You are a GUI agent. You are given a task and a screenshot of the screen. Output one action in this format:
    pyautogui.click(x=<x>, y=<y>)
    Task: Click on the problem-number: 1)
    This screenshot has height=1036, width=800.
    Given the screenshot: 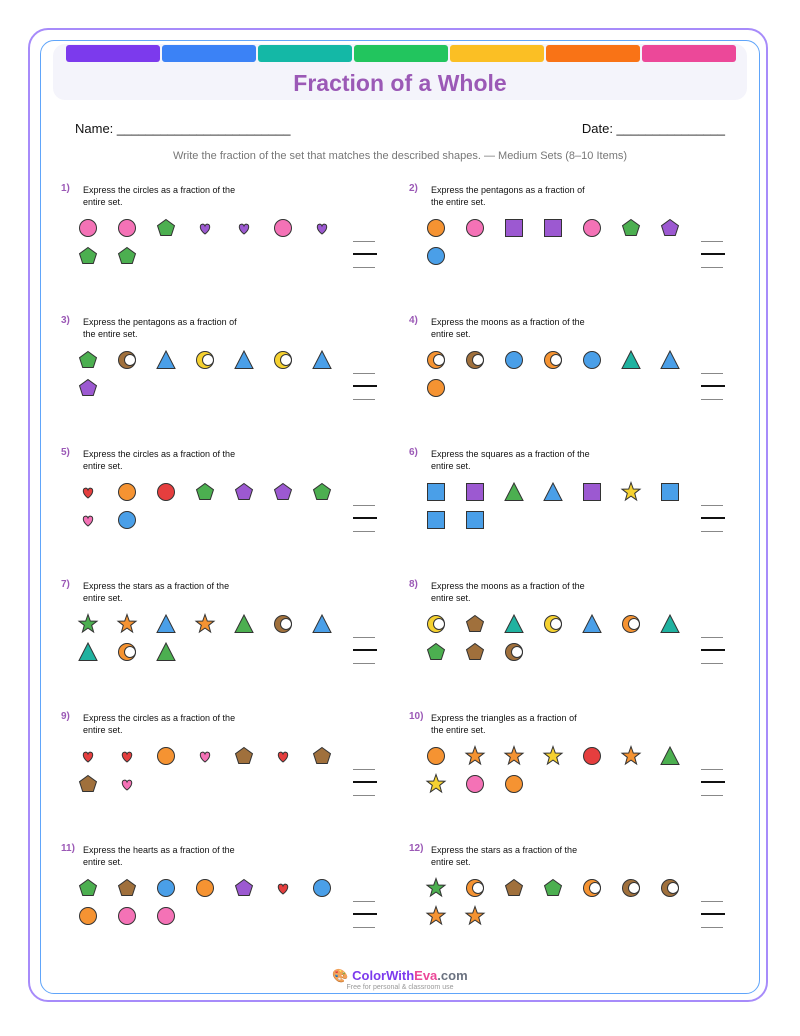 What is the action you would take?
    pyautogui.click(x=65, y=188)
    